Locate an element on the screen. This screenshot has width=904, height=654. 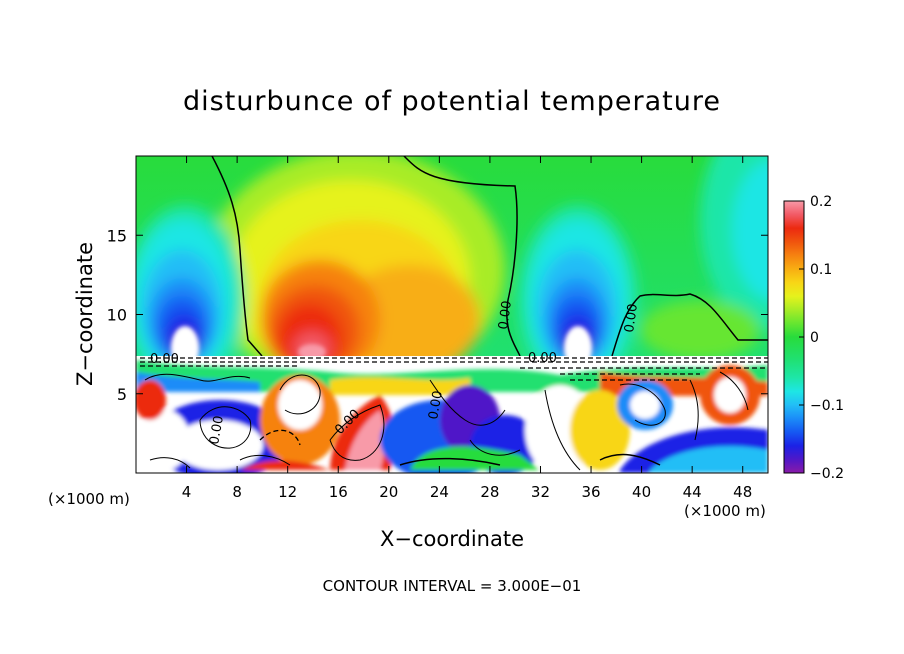
colorbar-tick-label: −0.1 is located at coordinates (827, 406).